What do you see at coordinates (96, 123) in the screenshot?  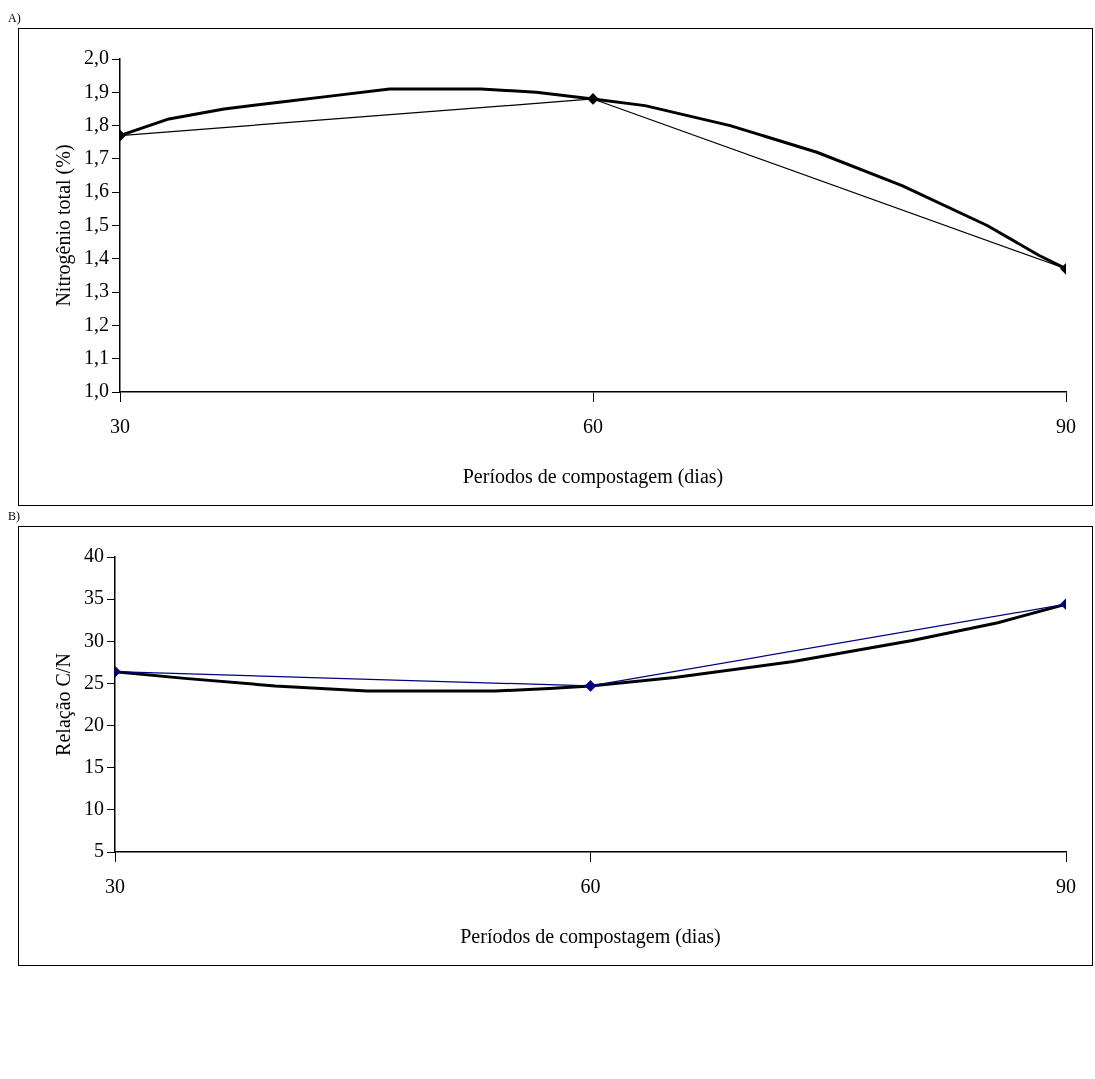 I see `y-tick-label: 1,8` at bounding box center [96, 123].